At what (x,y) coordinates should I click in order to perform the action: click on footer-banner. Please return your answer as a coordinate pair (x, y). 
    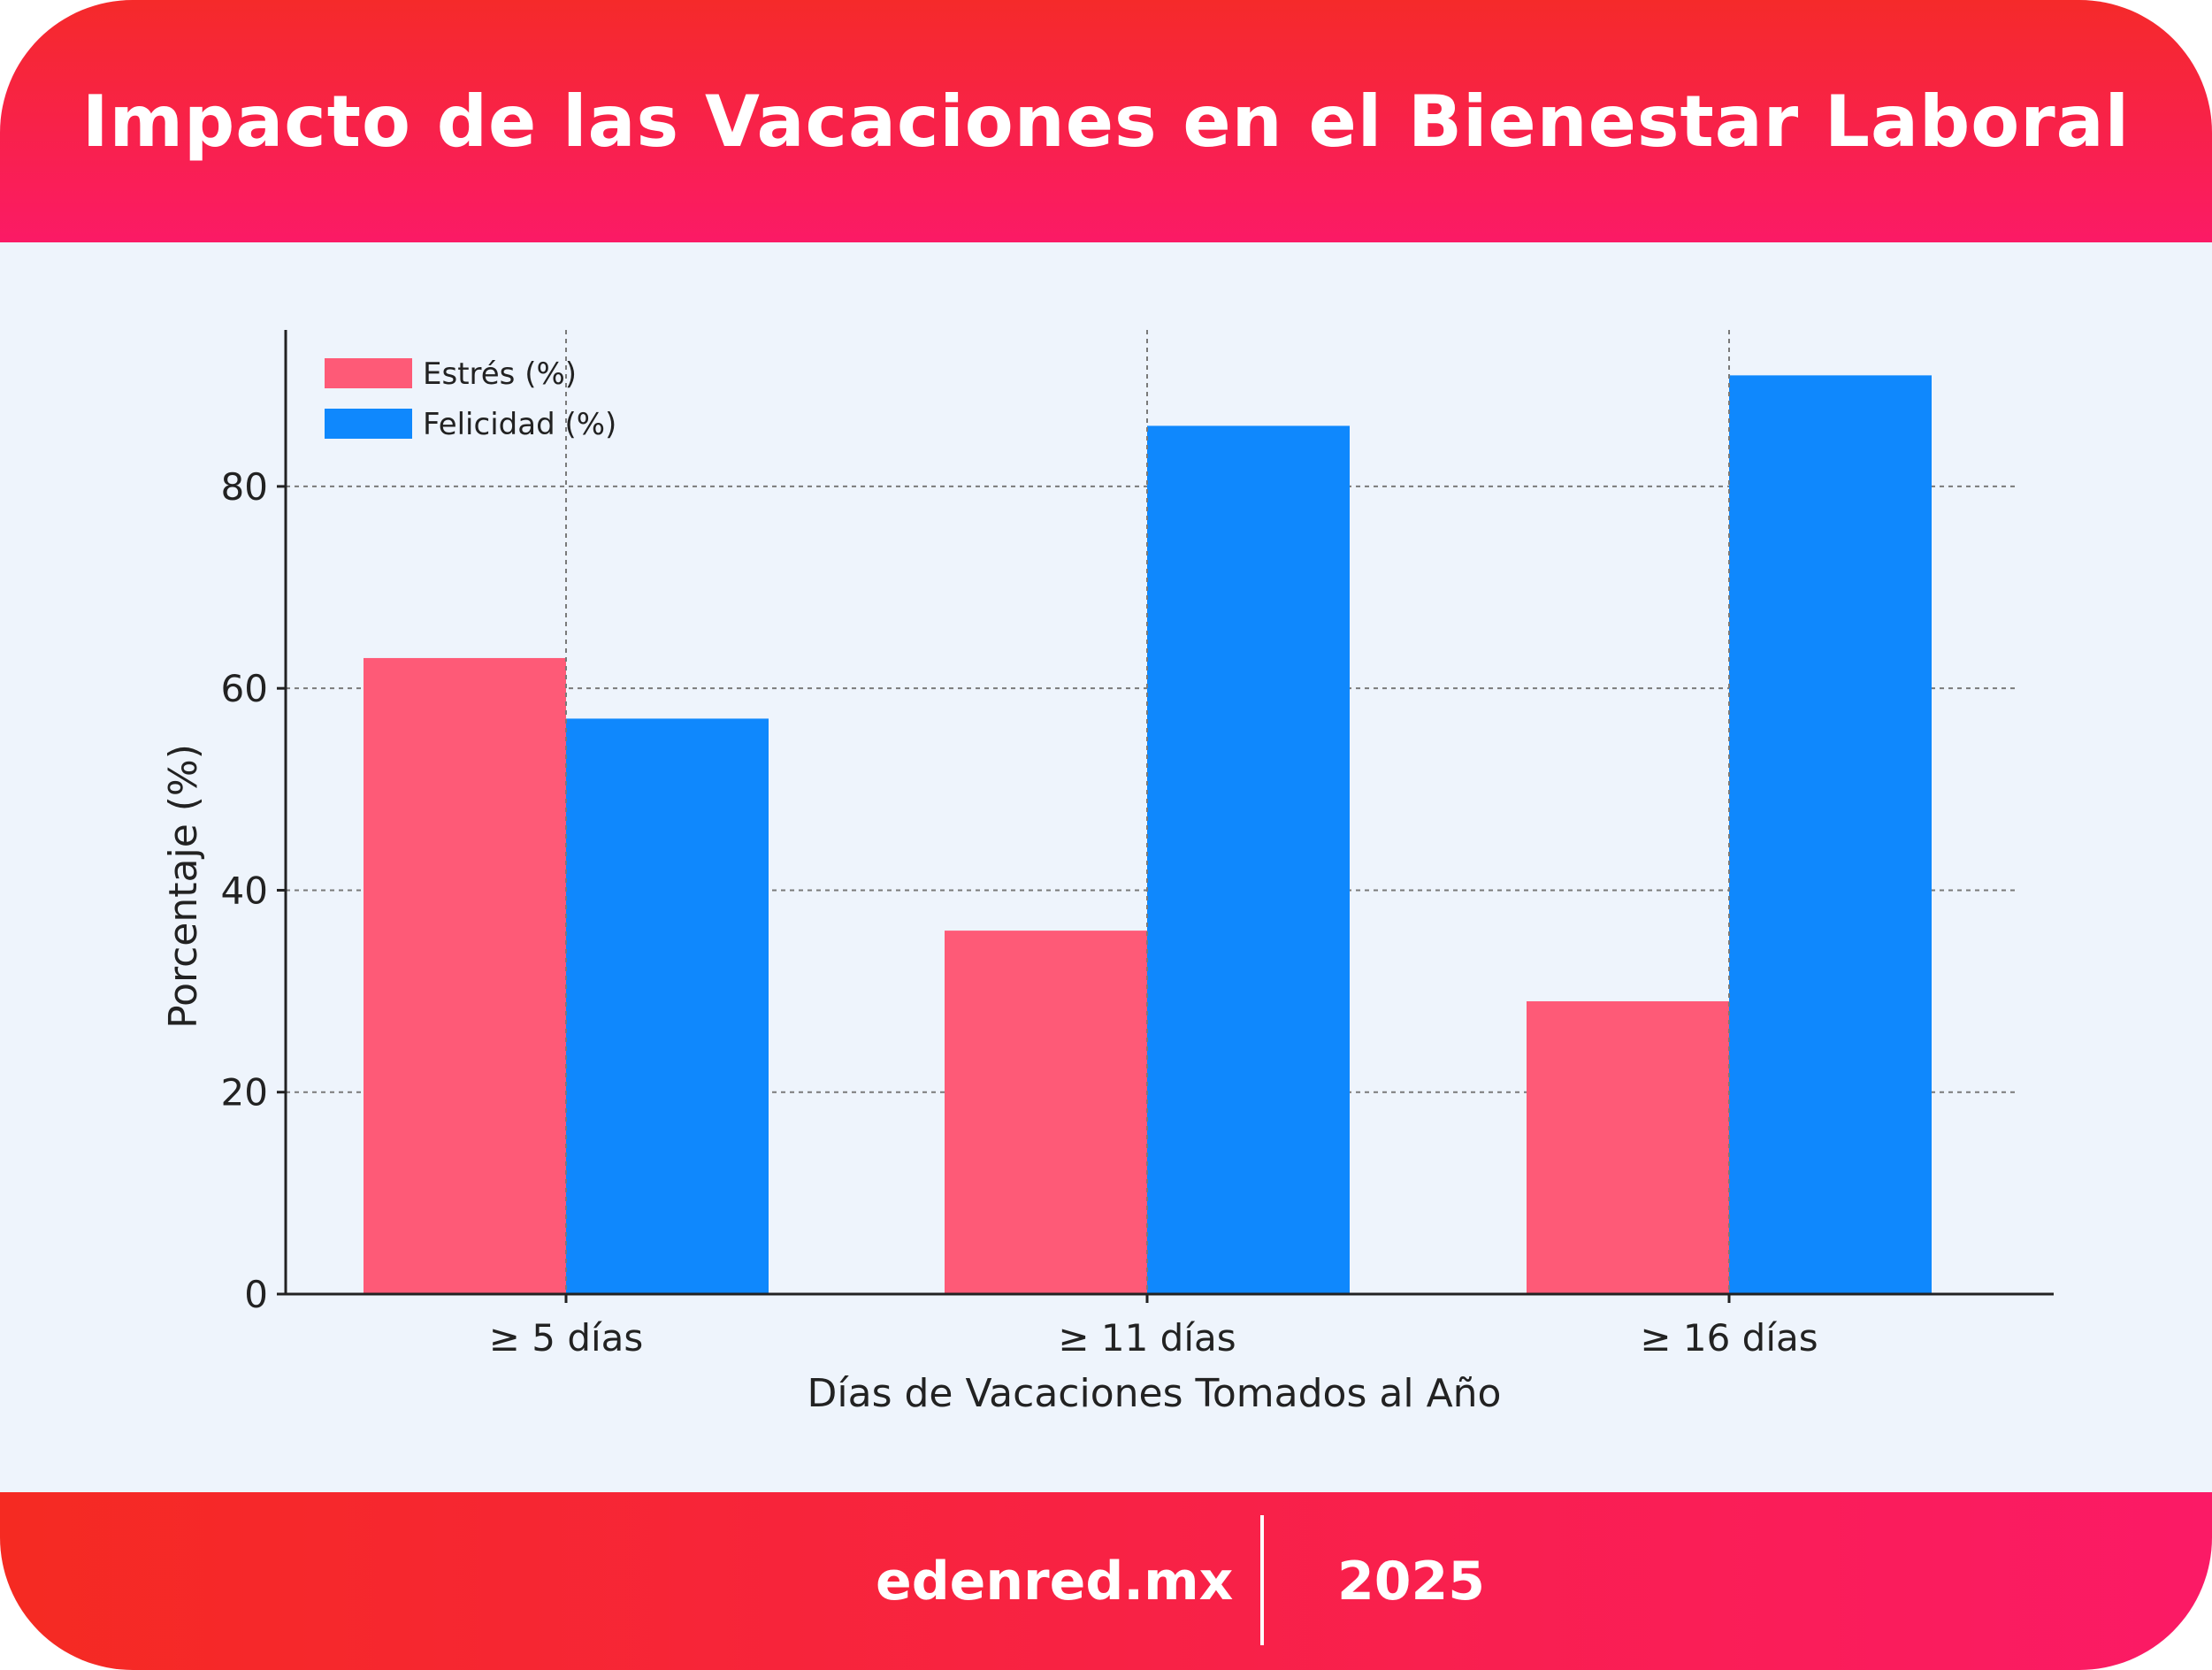
    Looking at the image, I should click on (1106, 1581).